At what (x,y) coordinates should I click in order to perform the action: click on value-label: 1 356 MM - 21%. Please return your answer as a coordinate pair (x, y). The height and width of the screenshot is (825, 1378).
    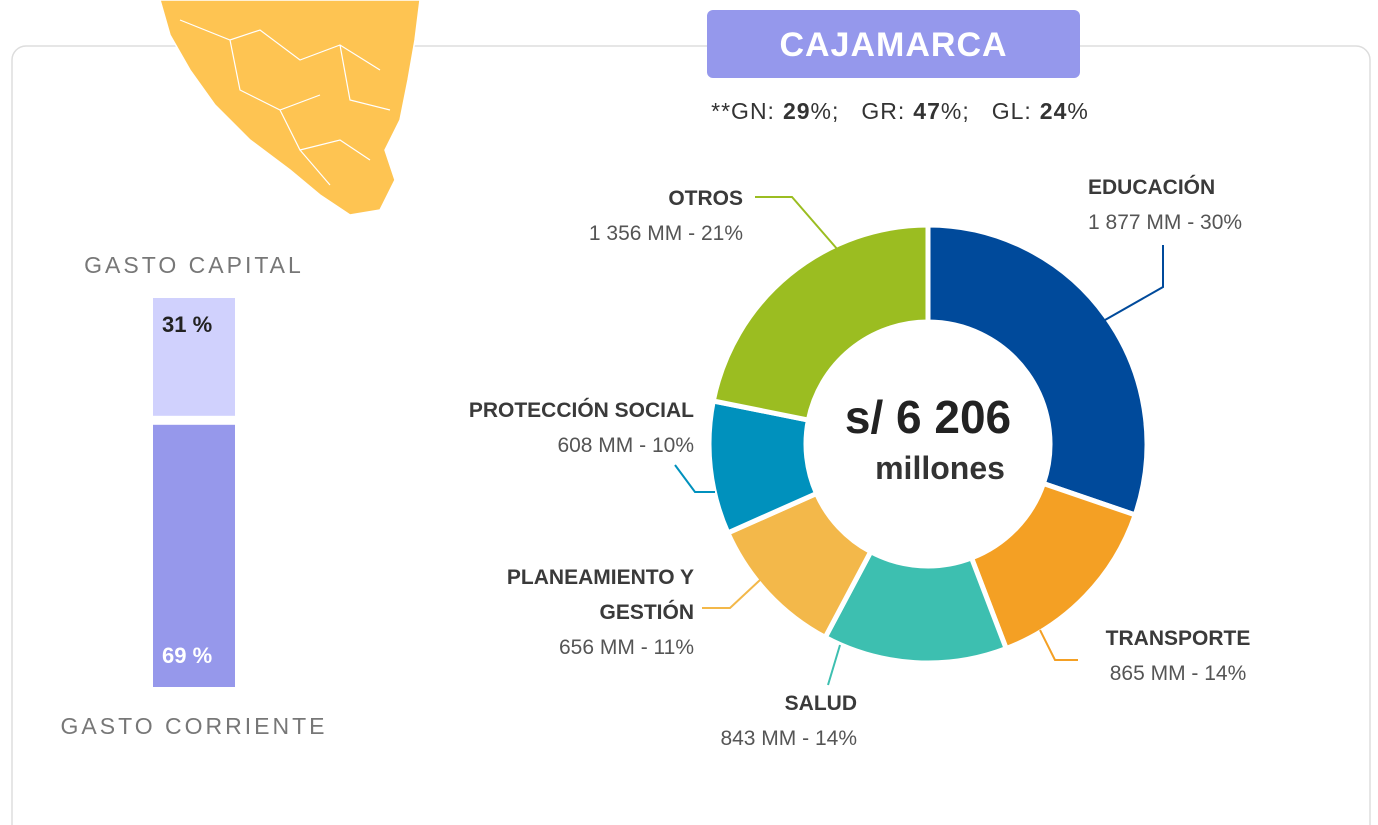
    Looking at the image, I should click on (665, 233).